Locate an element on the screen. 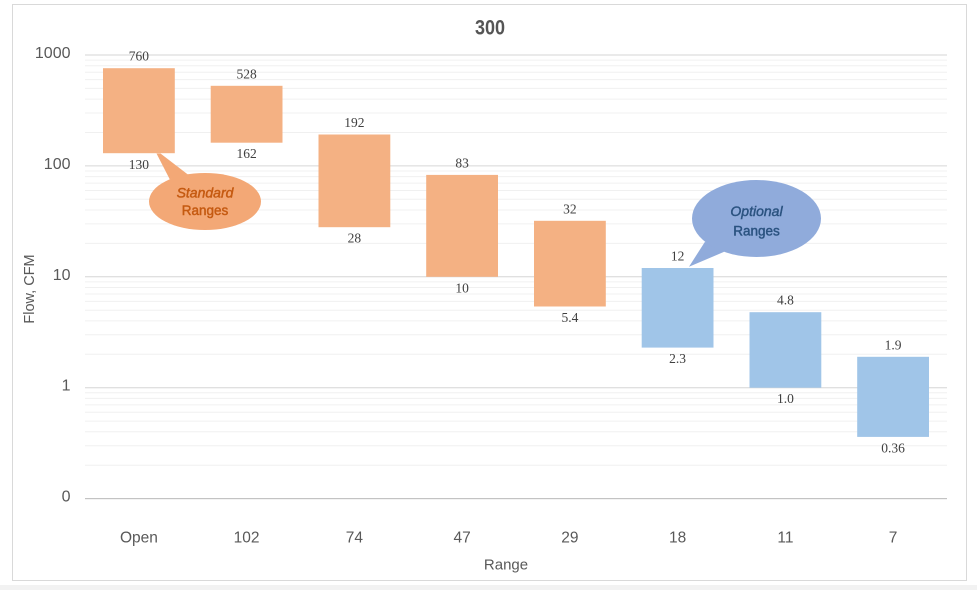 This screenshot has width=977, height=596. svg-text: 47 is located at coordinates (461, 538).